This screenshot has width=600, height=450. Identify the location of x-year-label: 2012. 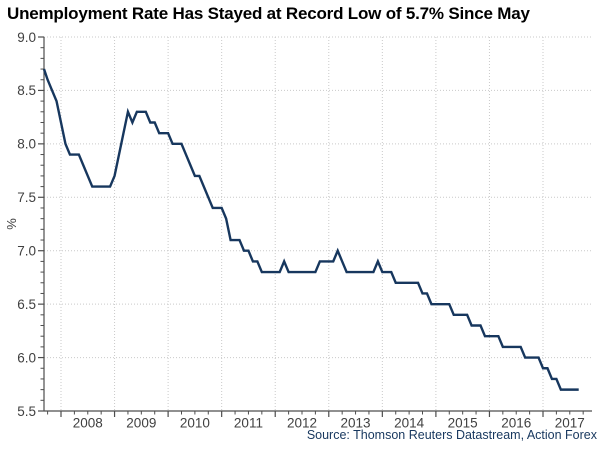
(302, 423).